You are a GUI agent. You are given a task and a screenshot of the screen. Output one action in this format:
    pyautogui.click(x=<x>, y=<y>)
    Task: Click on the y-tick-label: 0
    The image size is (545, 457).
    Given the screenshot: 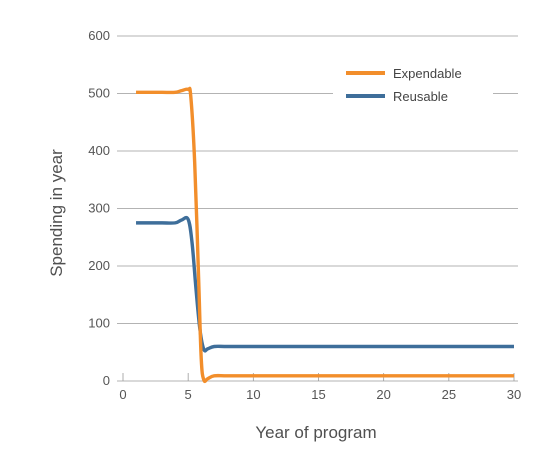 What is the action you would take?
    pyautogui.click(x=106, y=380)
    